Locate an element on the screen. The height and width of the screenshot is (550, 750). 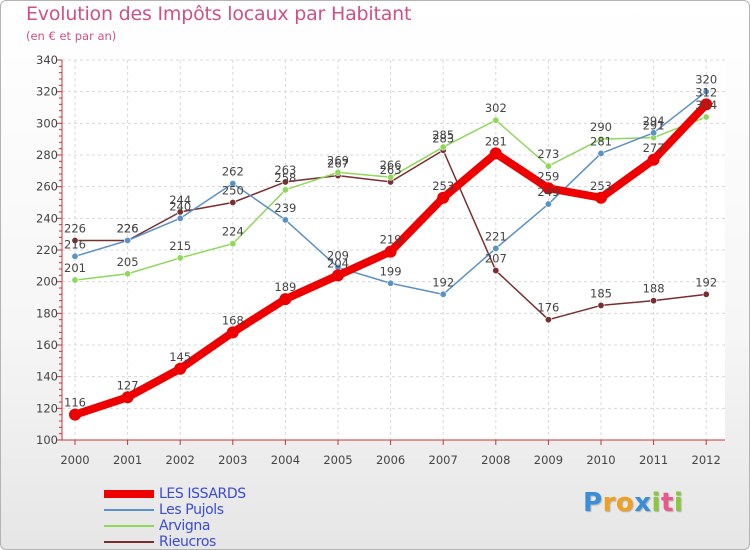
data-label-rieucros: 226 is located at coordinates (128, 229).